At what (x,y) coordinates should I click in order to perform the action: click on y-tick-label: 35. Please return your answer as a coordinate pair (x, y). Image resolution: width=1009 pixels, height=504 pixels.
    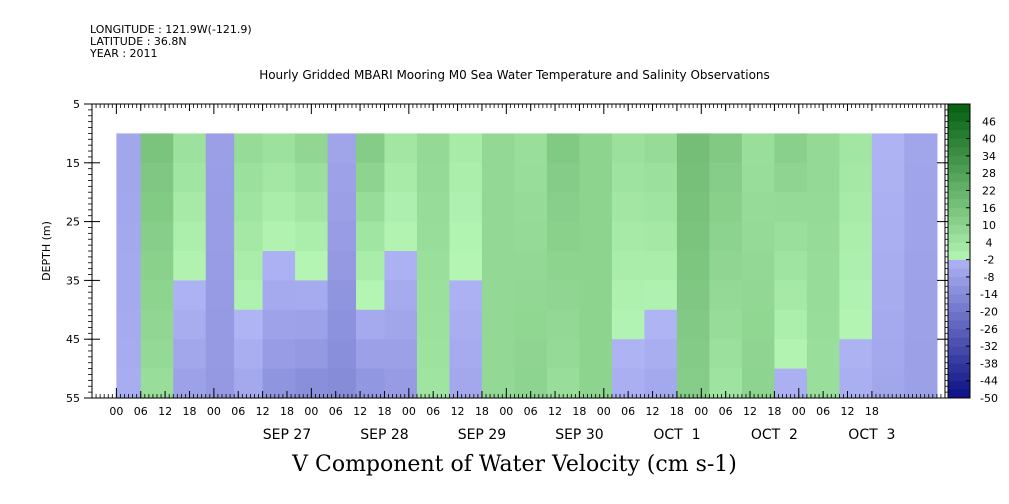
    Looking at the image, I should click on (73, 280).